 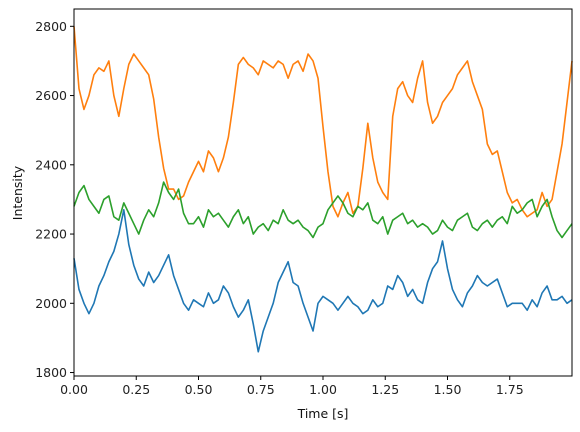 What do you see at coordinates (51, 164) in the screenshot?
I see `y-tick-label: 2400` at bounding box center [51, 164].